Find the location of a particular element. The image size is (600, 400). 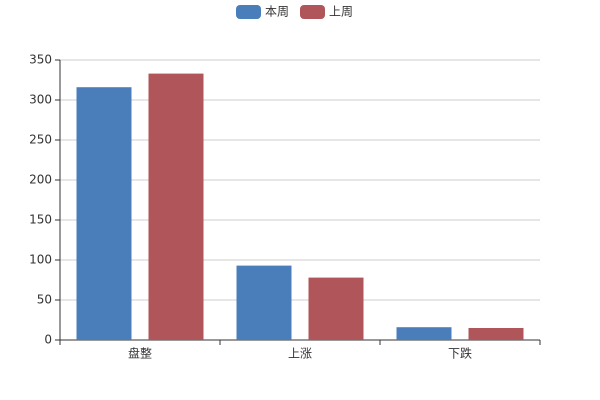

x-tick-label: 下跌 is located at coordinates (460, 353).